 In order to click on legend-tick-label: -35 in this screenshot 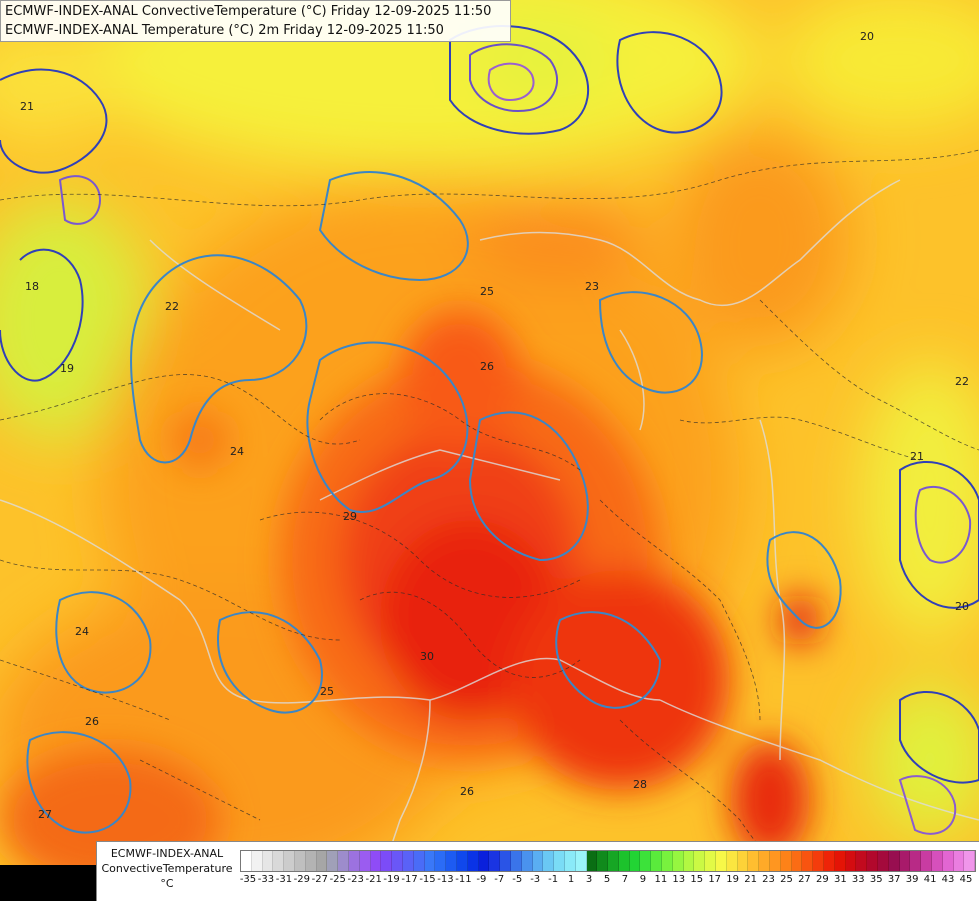, I will do `click(248, 879)`.